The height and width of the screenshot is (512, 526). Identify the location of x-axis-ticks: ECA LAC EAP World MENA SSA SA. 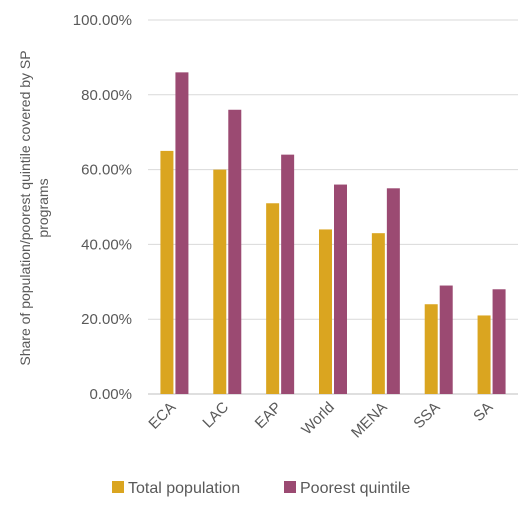
(320, 420).